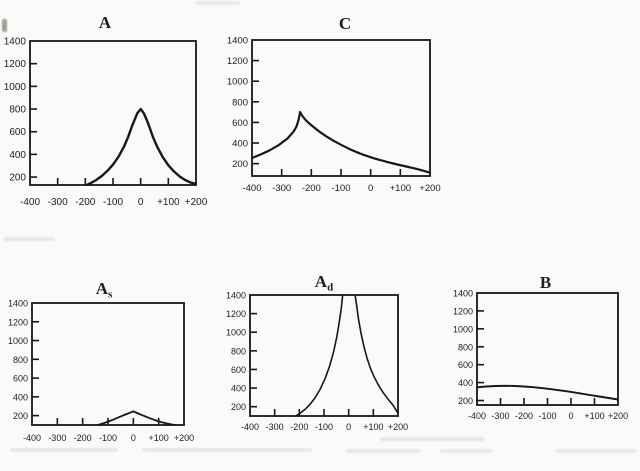  I want to click on plot-box-Ad, so click(324, 355).